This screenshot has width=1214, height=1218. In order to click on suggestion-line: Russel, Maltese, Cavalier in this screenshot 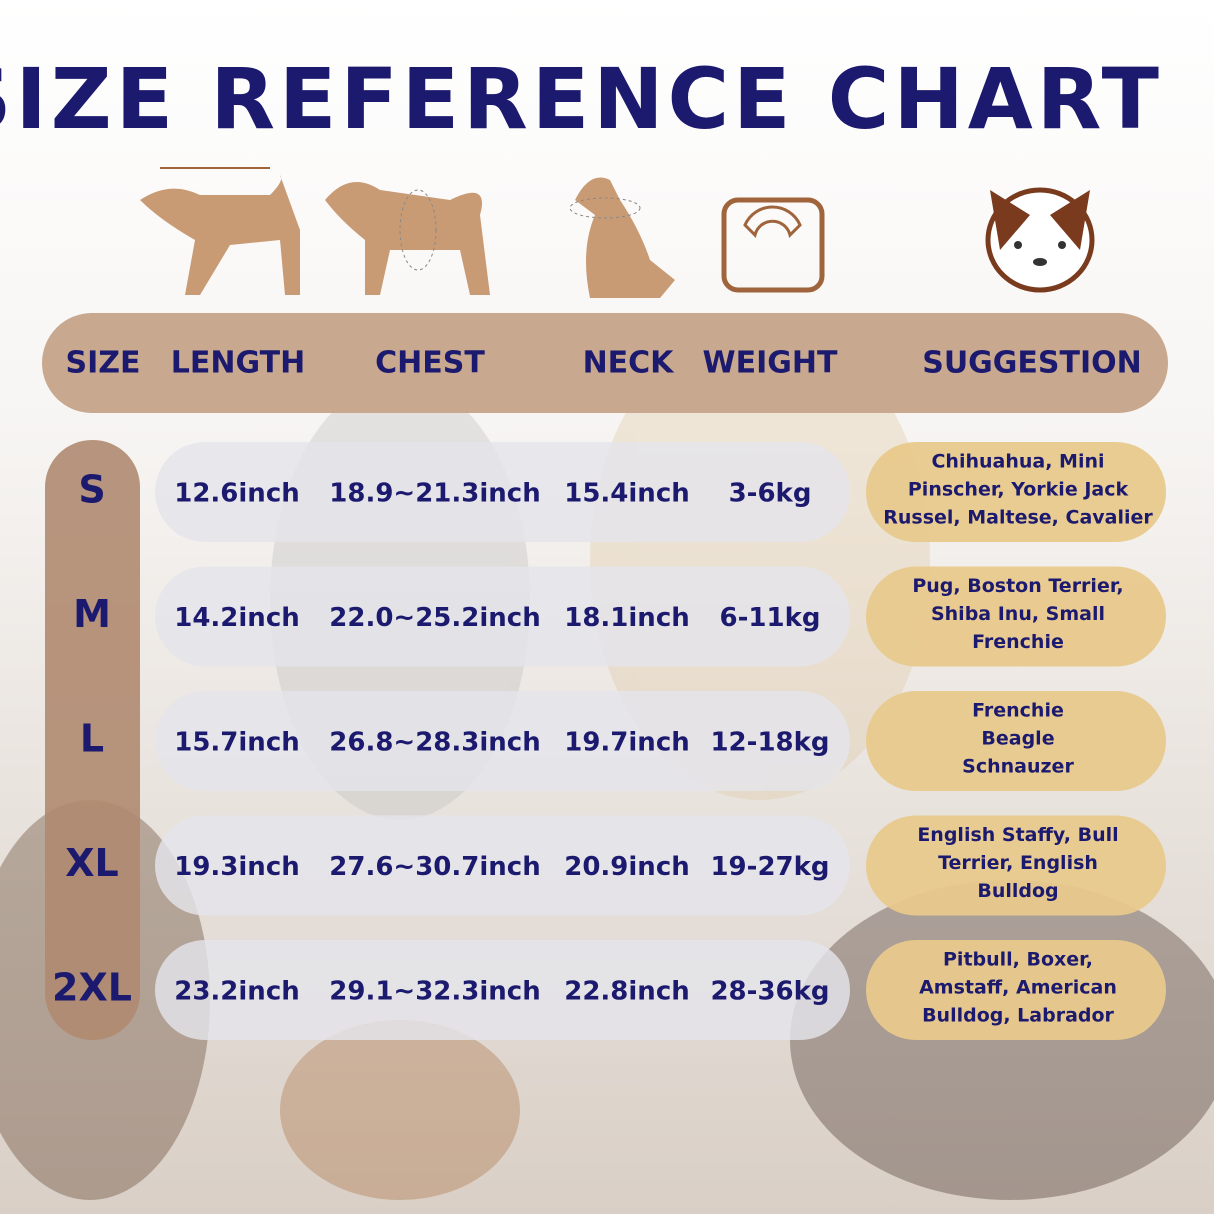, I will do `click(1018, 518)`.